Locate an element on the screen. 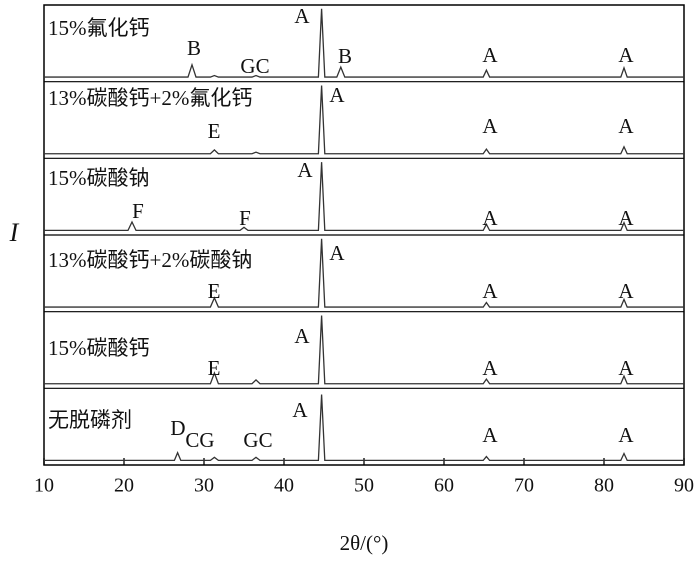 The height and width of the screenshot is (567, 700). x-tick-label: 90 is located at coordinates (684, 486).